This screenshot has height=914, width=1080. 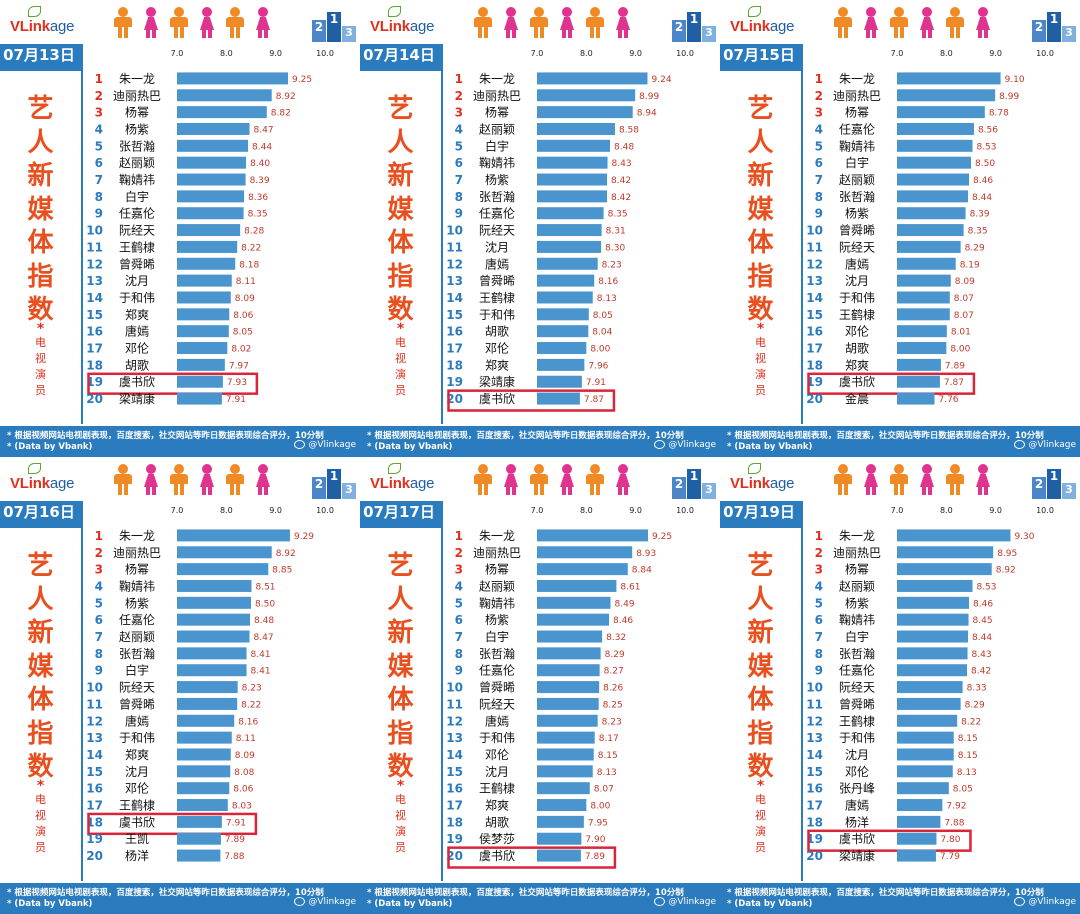 What do you see at coordinates (819, 603) in the screenshot?
I see `rank-number: 5` at bounding box center [819, 603].